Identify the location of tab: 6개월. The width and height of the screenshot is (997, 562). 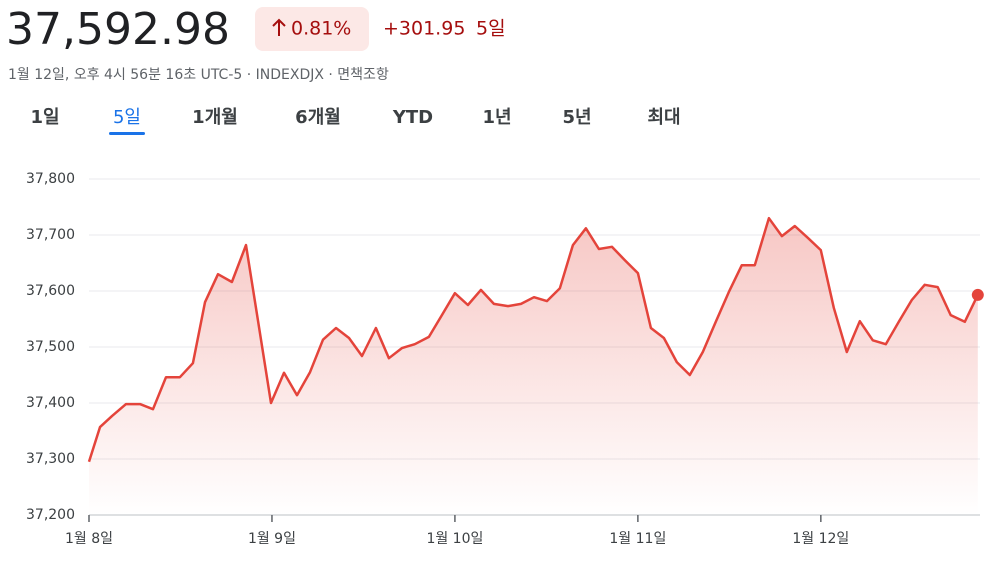
(318, 117).